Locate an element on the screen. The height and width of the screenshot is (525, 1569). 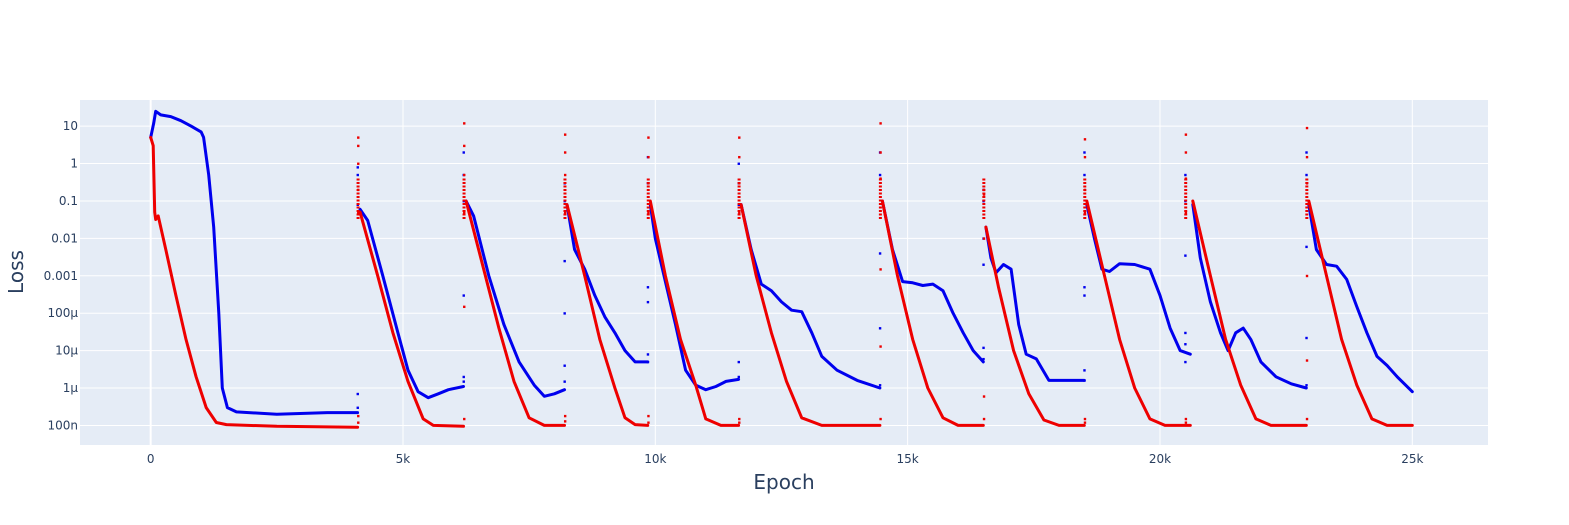
x-tick-label: 20k is located at coordinates (1160, 459).